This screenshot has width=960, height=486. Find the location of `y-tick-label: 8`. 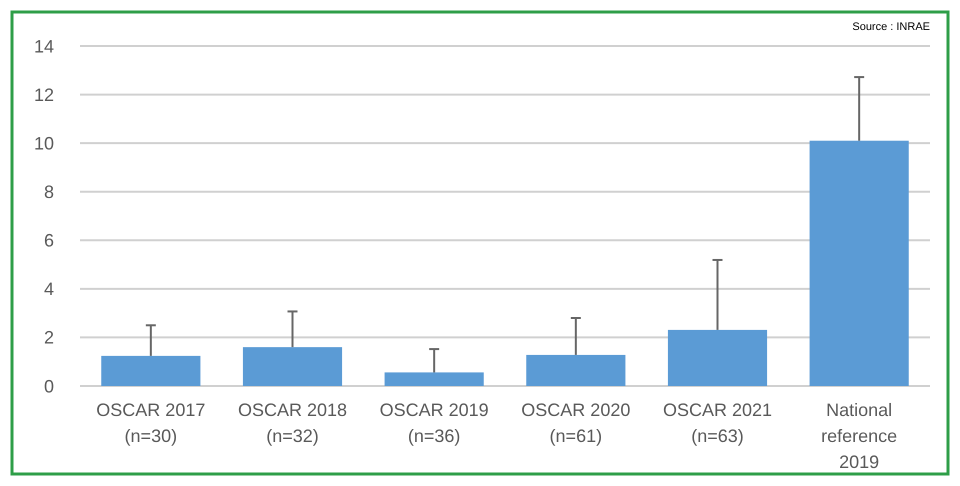

y-tick-label: 8 is located at coordinates (49, 192).